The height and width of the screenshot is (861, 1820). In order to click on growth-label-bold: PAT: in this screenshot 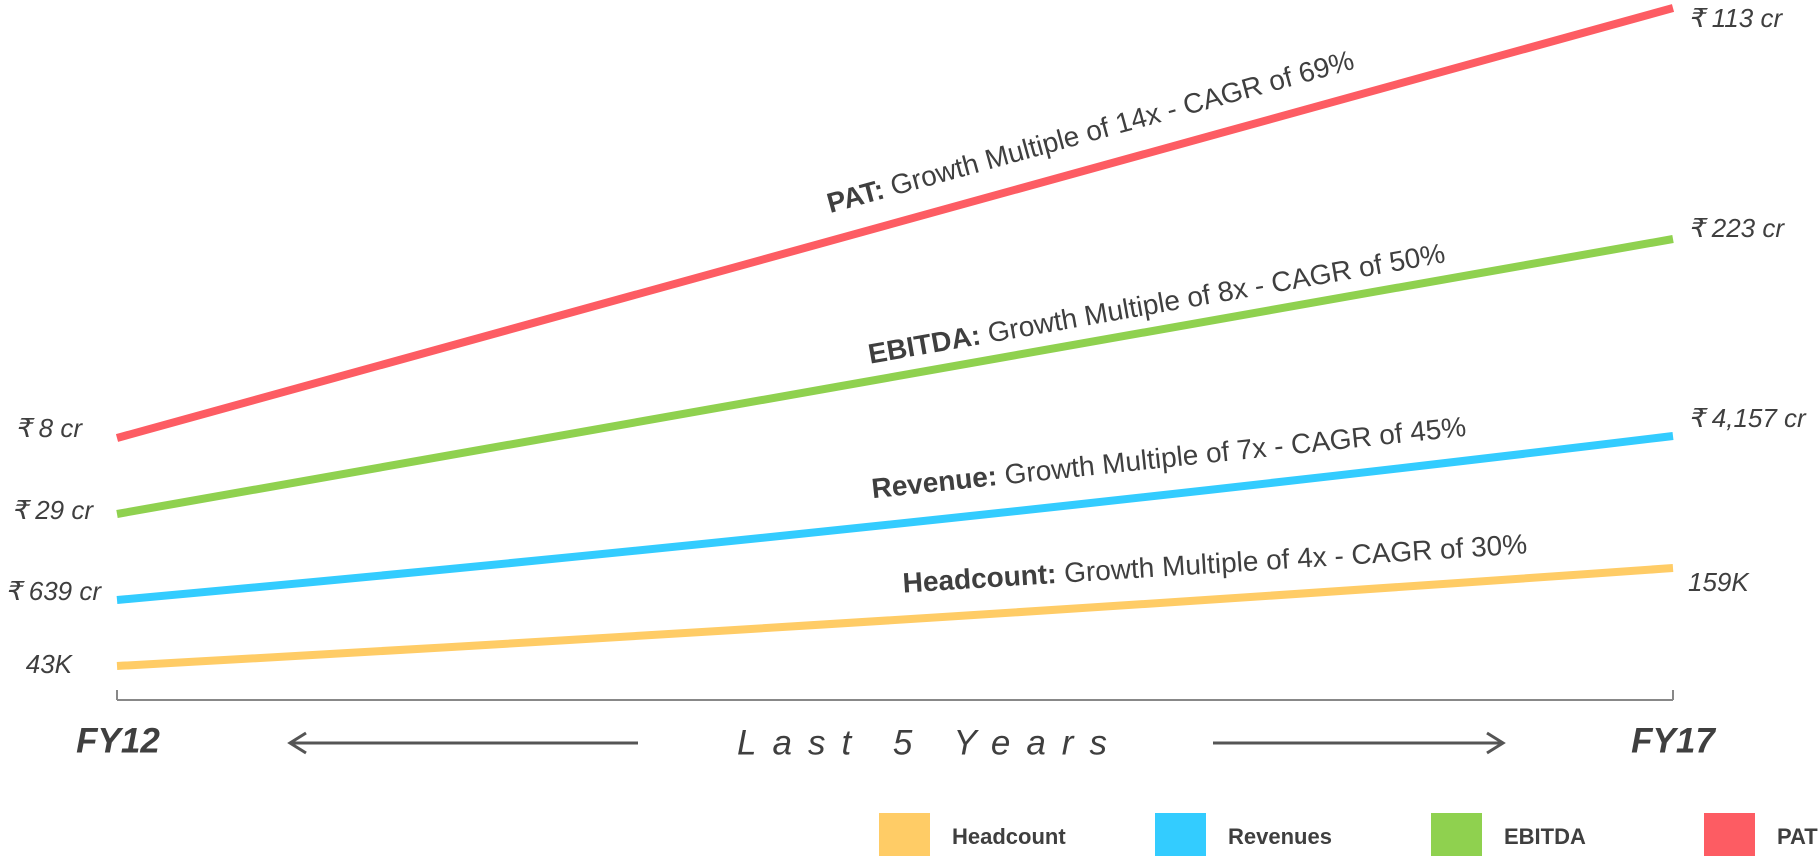, I will do `click(856, 196)`.